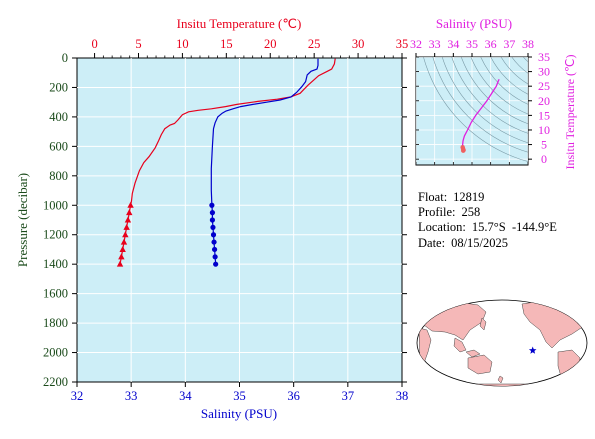 This screenshot has height=439, width=595. I want to click on ts-plot-content, so click(505, 82).